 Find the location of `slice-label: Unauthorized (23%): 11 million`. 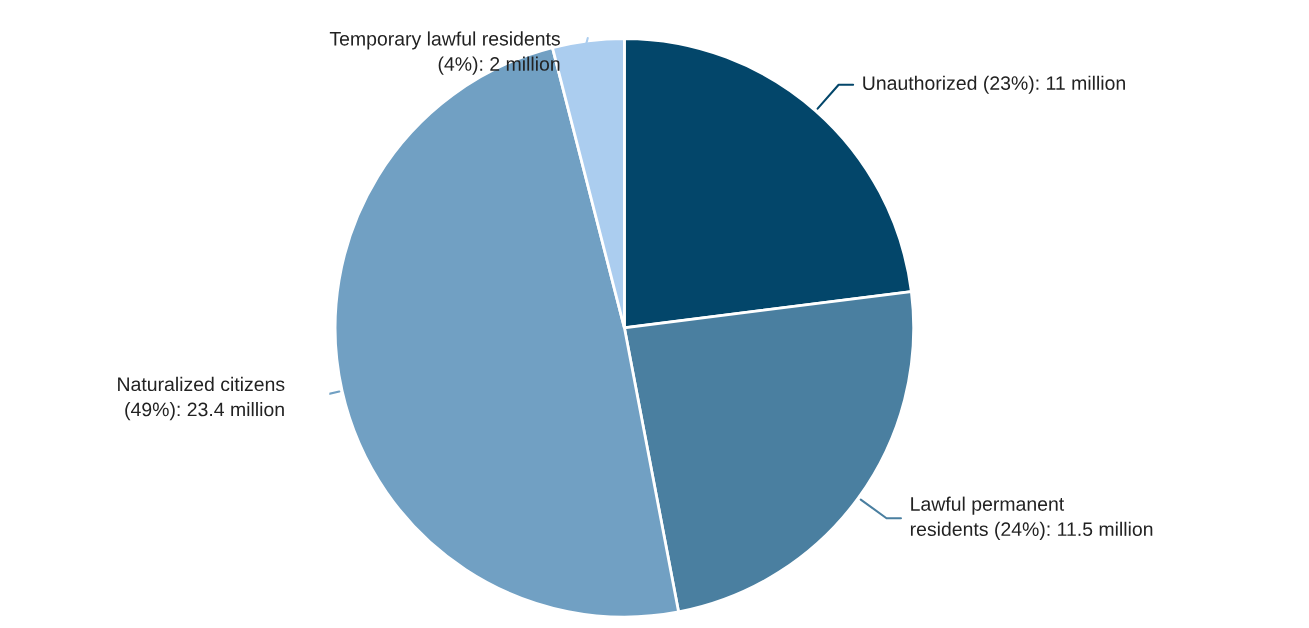

slice-label: Unauthorized (23%): 11 million is located at coordinates (994, 84).